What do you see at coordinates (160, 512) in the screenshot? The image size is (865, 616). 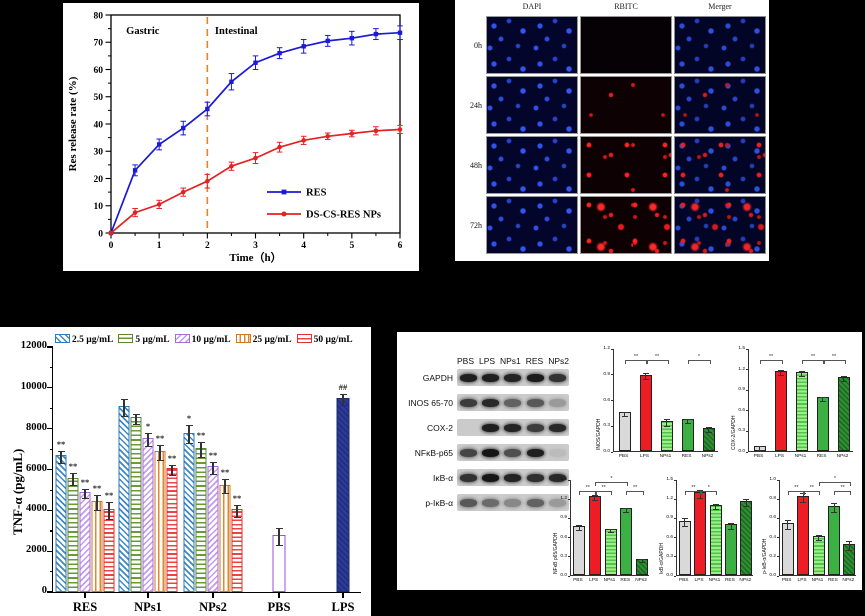 I see `bar-NPs1-3: **` at bounding box center [160, 512].